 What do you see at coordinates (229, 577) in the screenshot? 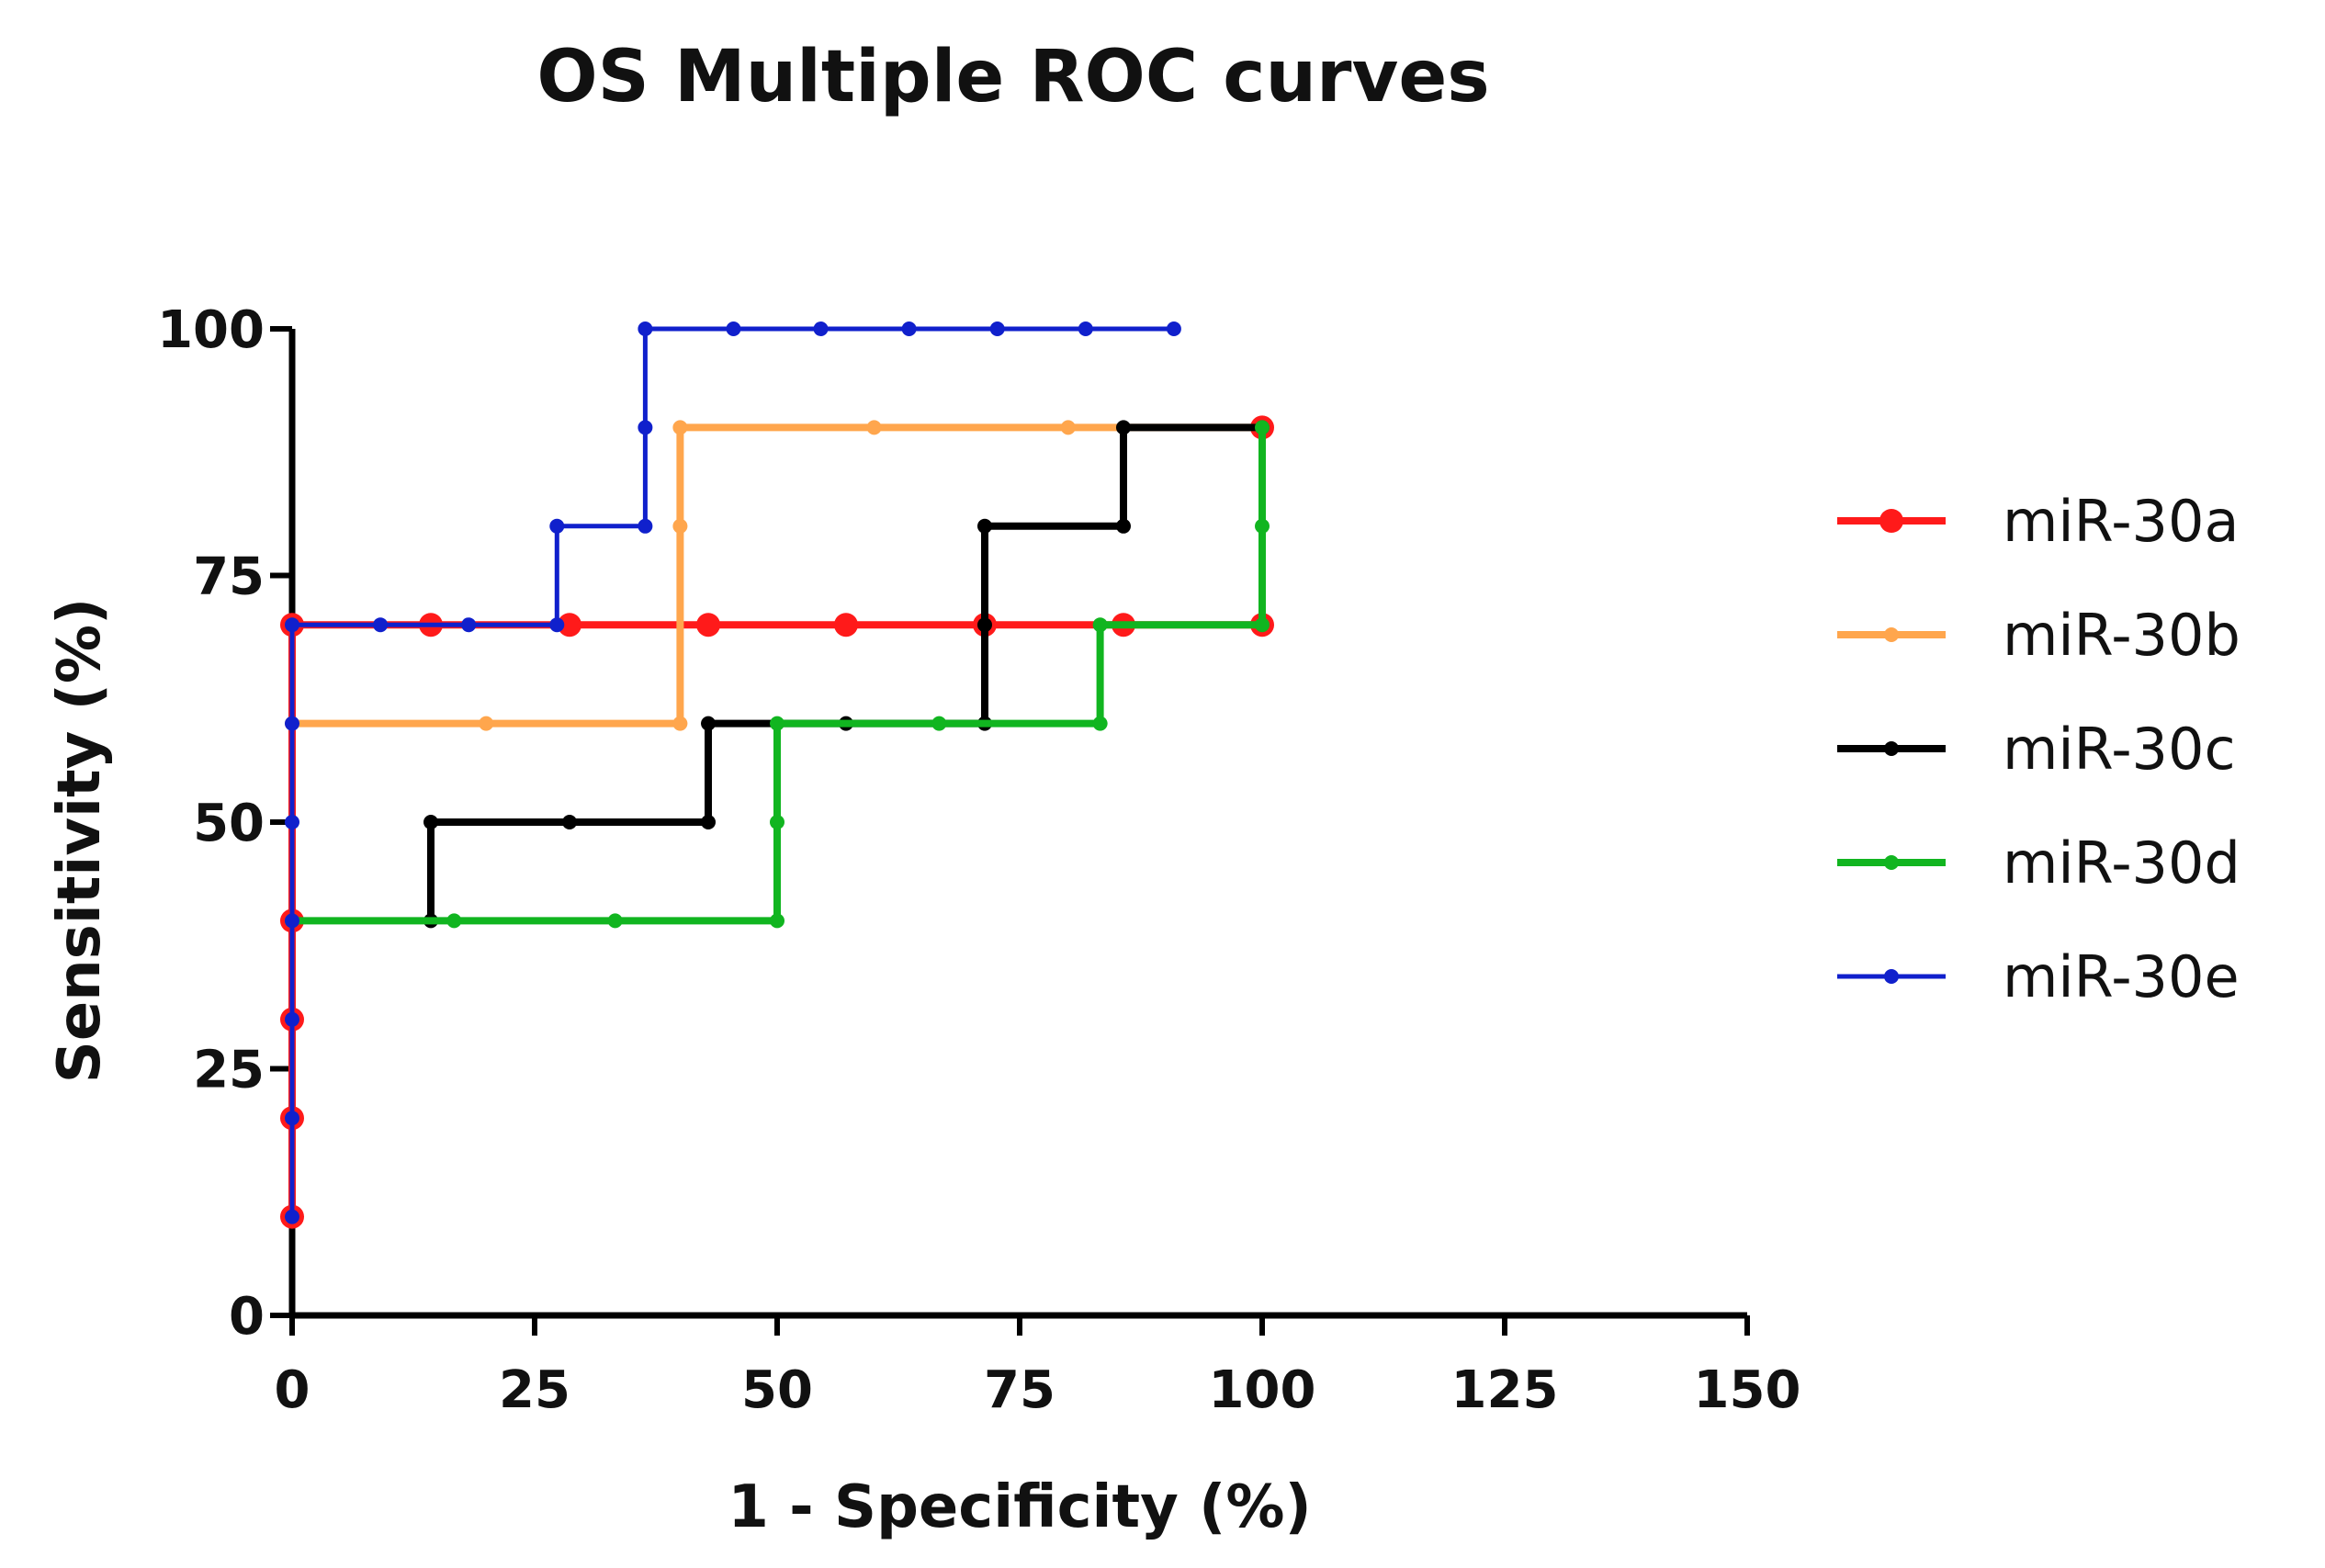
I see `y-tick-label: 75` at bounding box center [229, 577].